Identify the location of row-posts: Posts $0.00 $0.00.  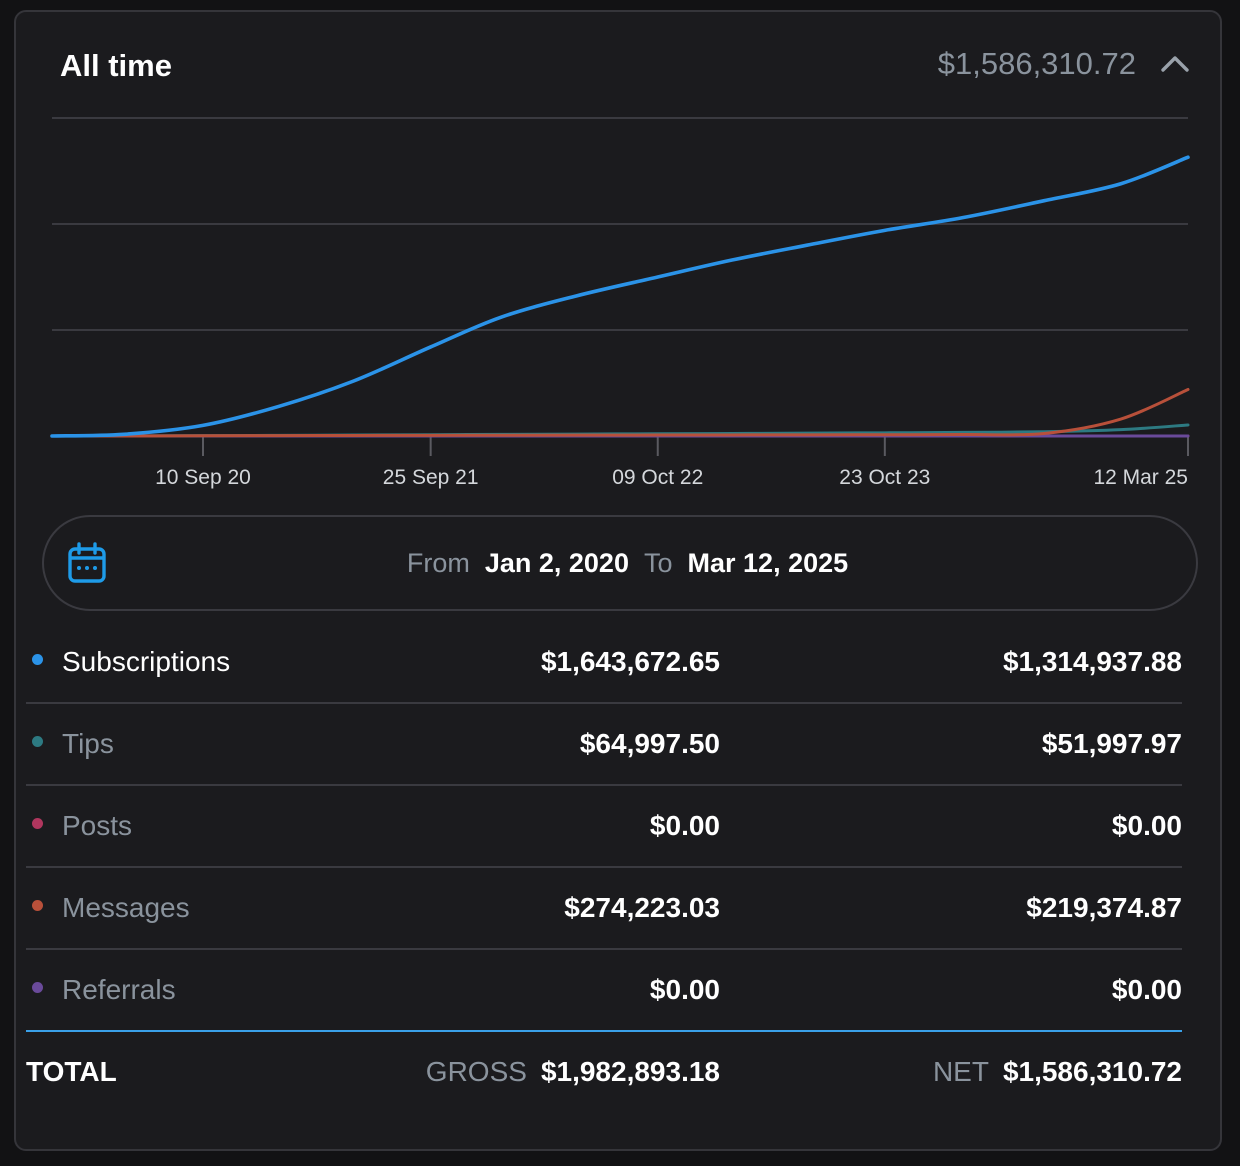
(604, 827).